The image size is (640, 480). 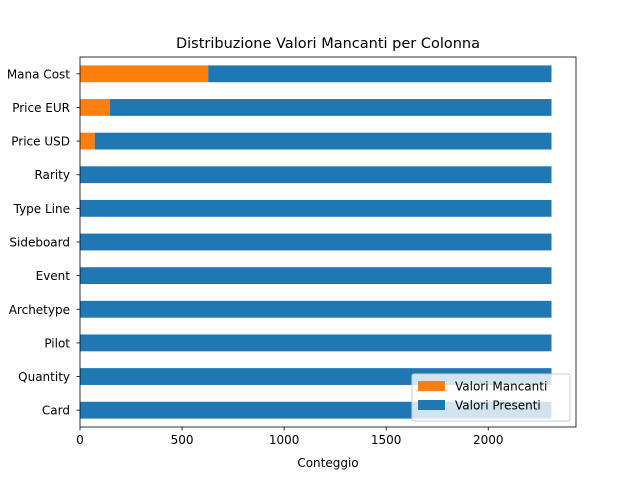 What do you see at coordinates (41, 108) in the screenshot?
I see `y-tick-label: Price EUR` at bounding box center [41, 108].